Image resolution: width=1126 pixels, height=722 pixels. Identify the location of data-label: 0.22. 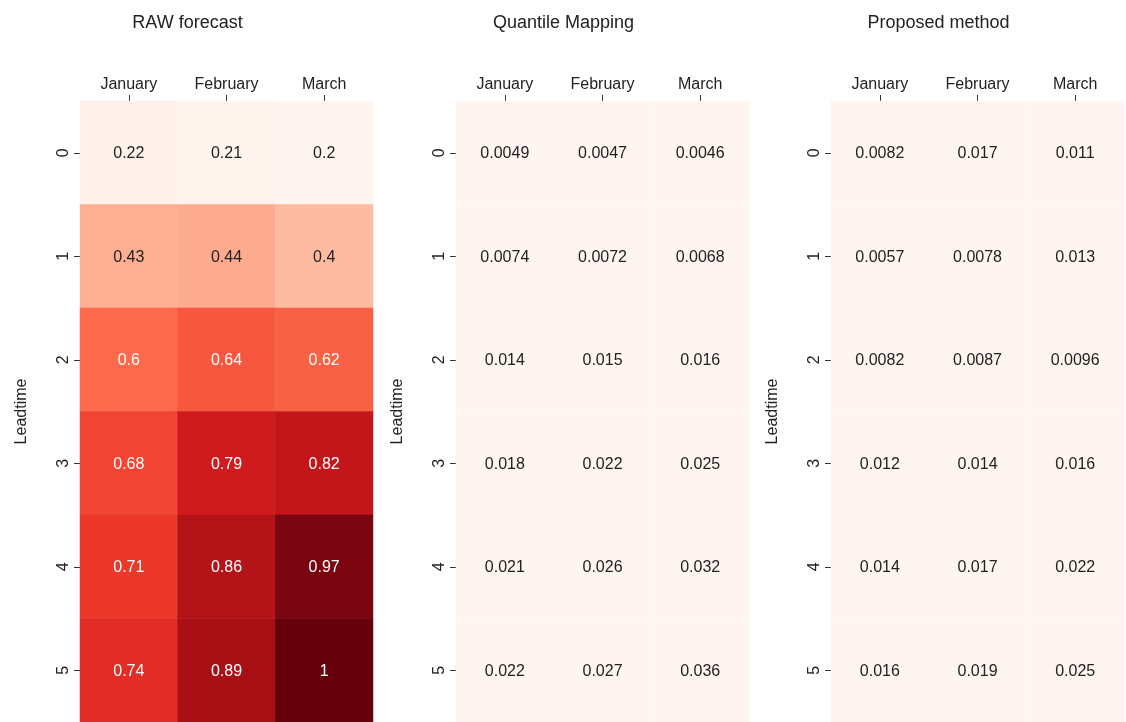
(129, 153).